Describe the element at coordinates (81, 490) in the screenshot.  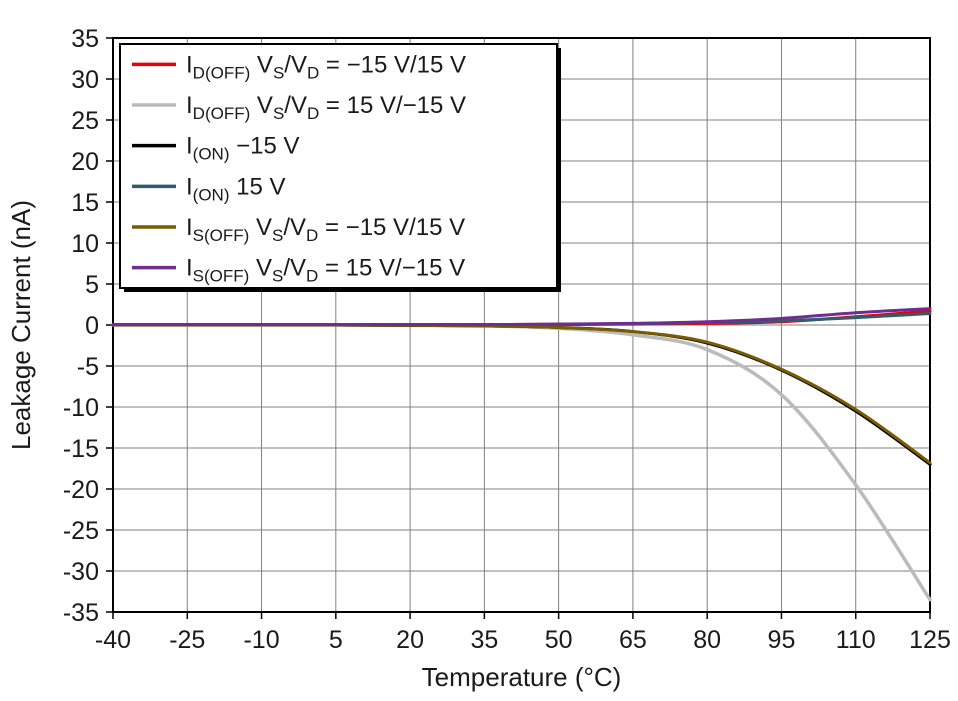
I see `y-tick-label: -20` at that location.